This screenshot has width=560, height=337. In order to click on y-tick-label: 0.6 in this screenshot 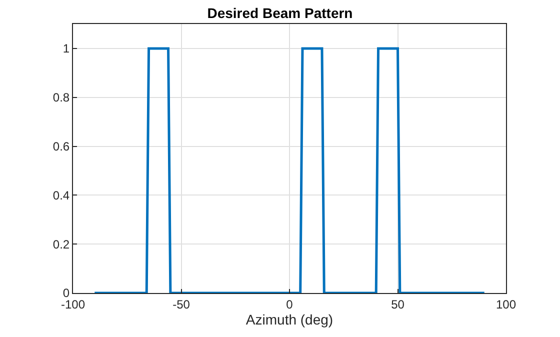, I will do `click(61, 146)`.